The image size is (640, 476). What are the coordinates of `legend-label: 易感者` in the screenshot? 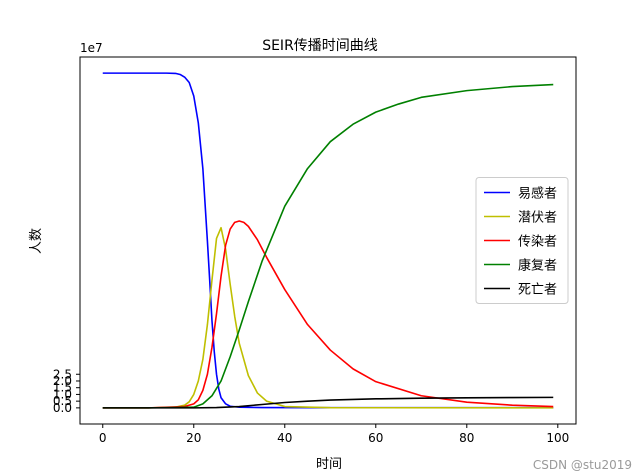 It's located at (537, 194).